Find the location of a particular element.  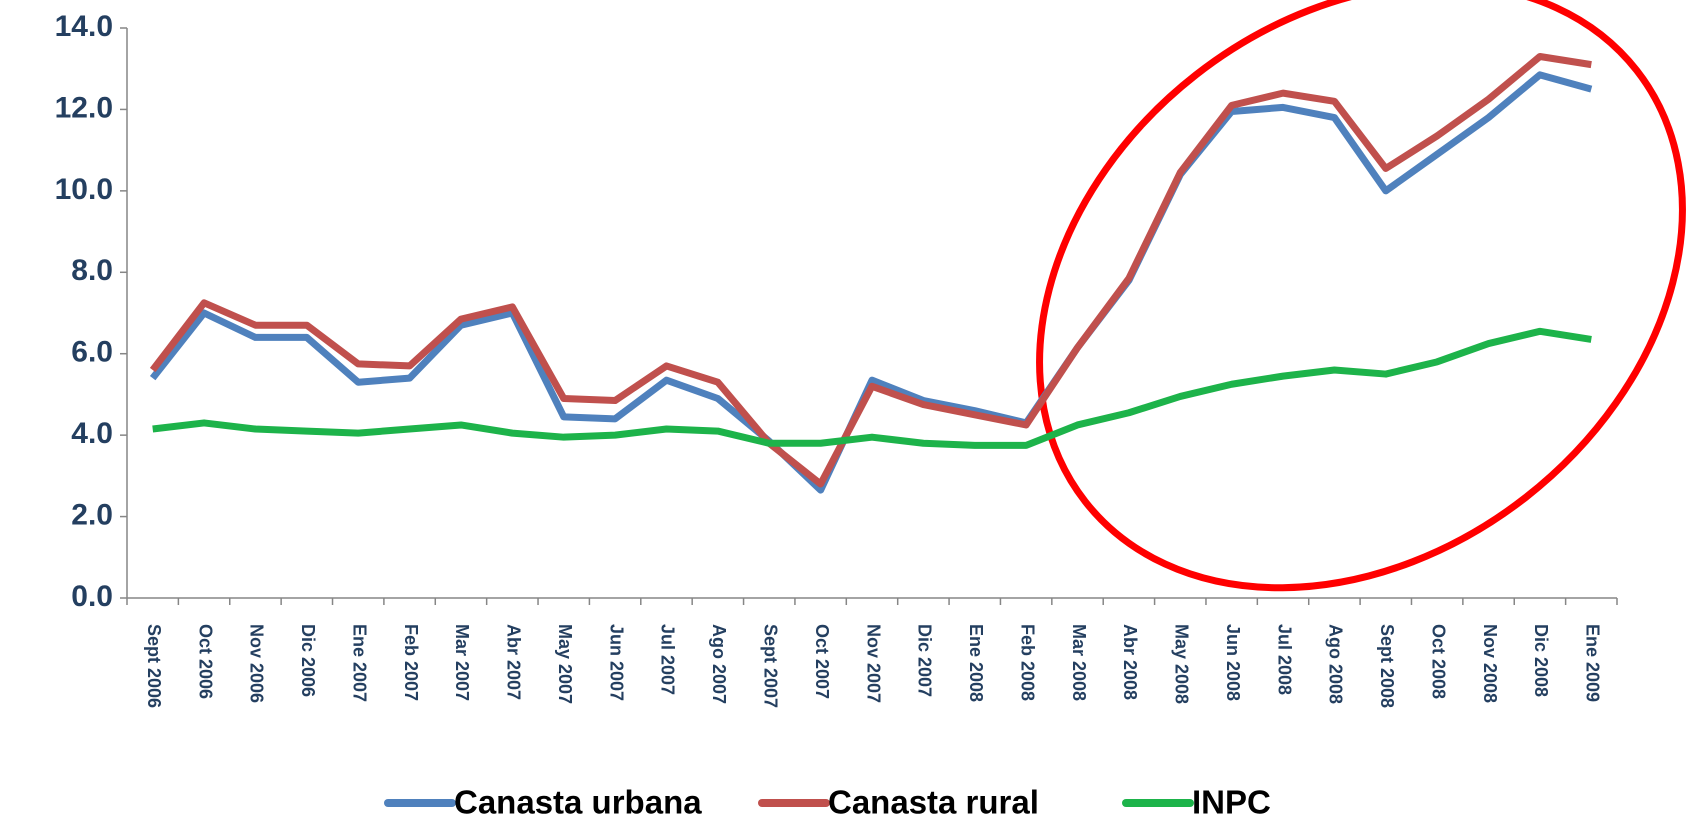

y-tick-label: 14.0 is located at coordinates (84, 26).